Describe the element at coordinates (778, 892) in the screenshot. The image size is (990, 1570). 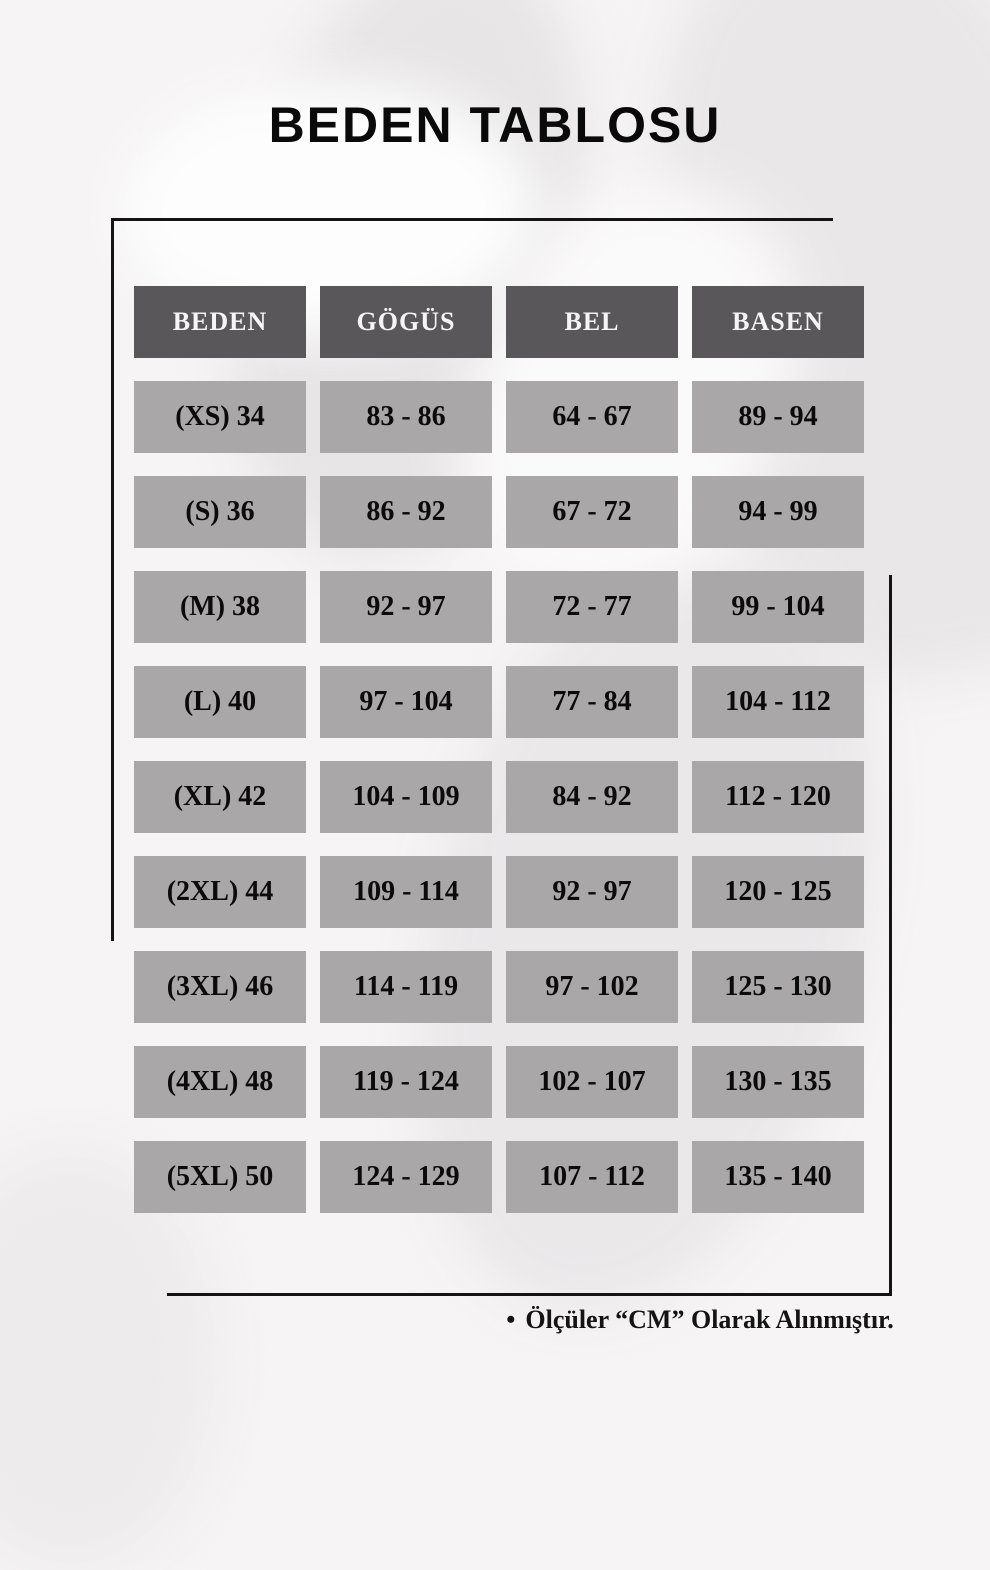
I see `table-cell: 120 - 125` at that location.